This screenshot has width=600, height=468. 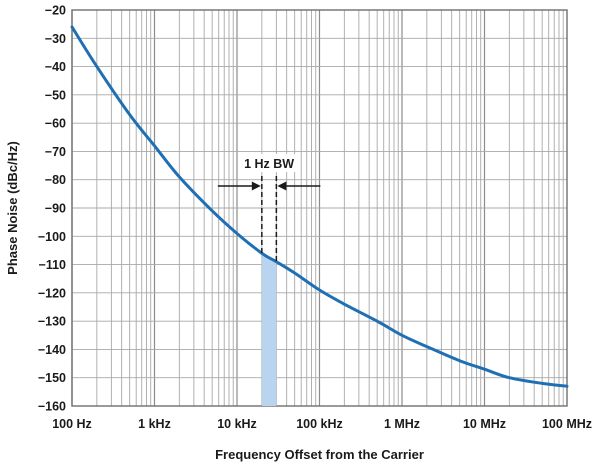 I want to click on bandwidth-band, so click(x=269, y=329).